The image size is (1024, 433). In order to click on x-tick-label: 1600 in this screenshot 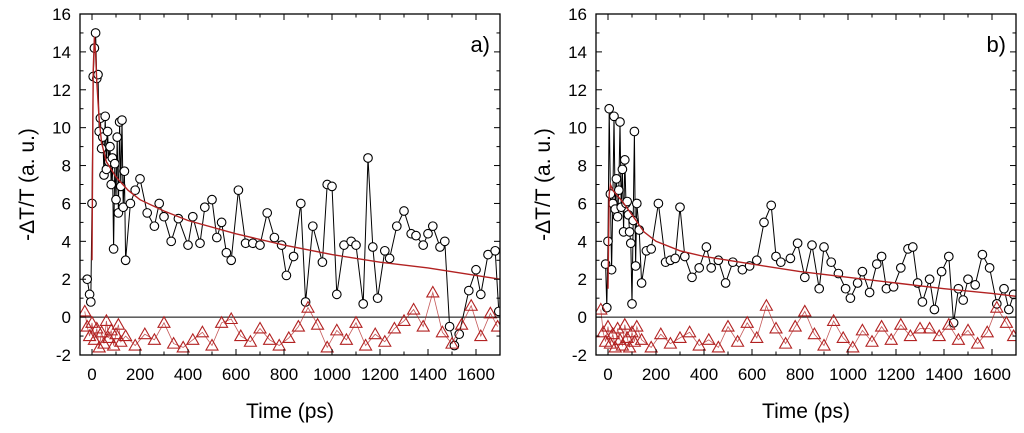, I will do `click(476, 374)`.